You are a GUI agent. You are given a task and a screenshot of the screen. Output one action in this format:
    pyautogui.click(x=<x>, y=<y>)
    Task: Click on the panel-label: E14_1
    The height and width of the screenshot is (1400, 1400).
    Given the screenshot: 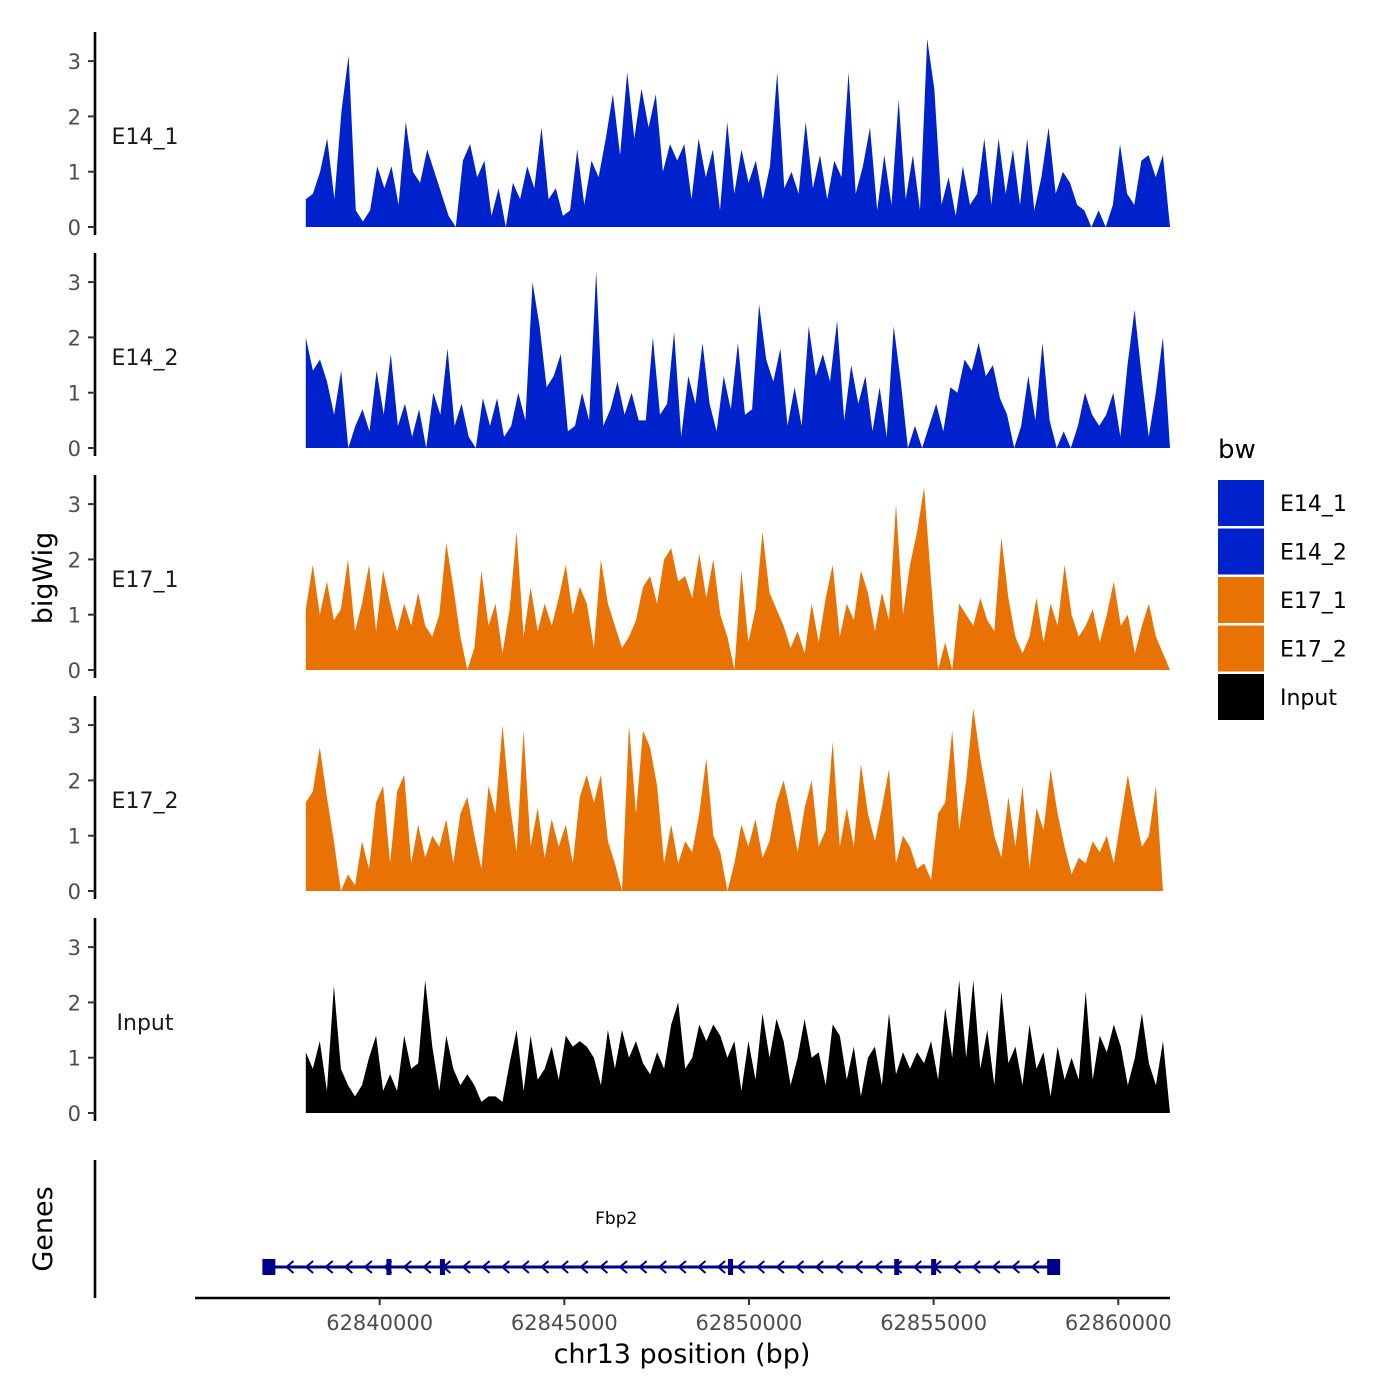 What is the action you would take?
    pyautogui.click(x=145, y=137)
    